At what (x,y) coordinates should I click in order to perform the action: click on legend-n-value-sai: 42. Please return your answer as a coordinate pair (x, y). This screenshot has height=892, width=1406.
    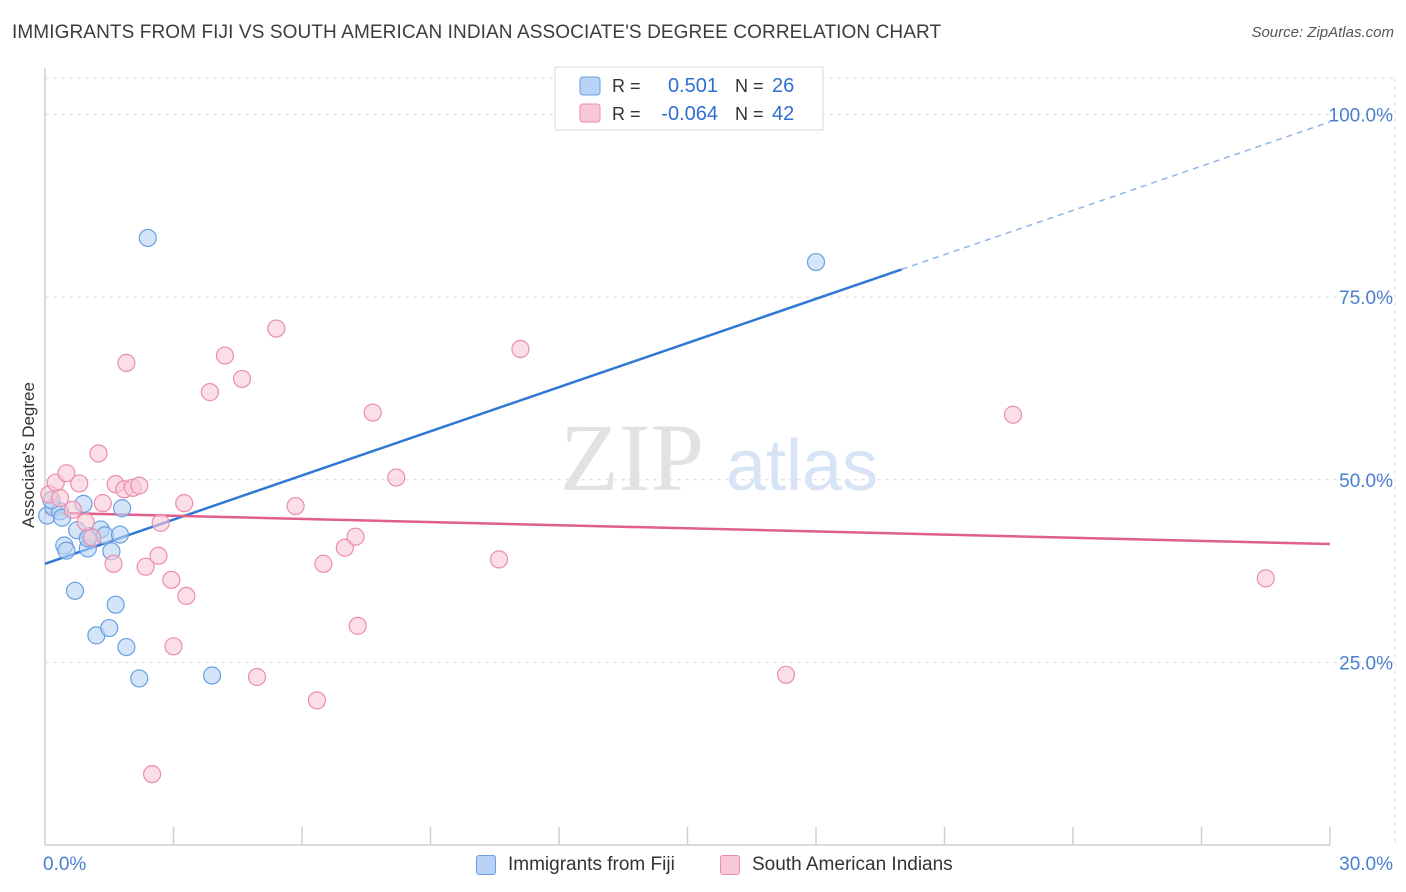
    Looking at the image, I should click on (783, 114).